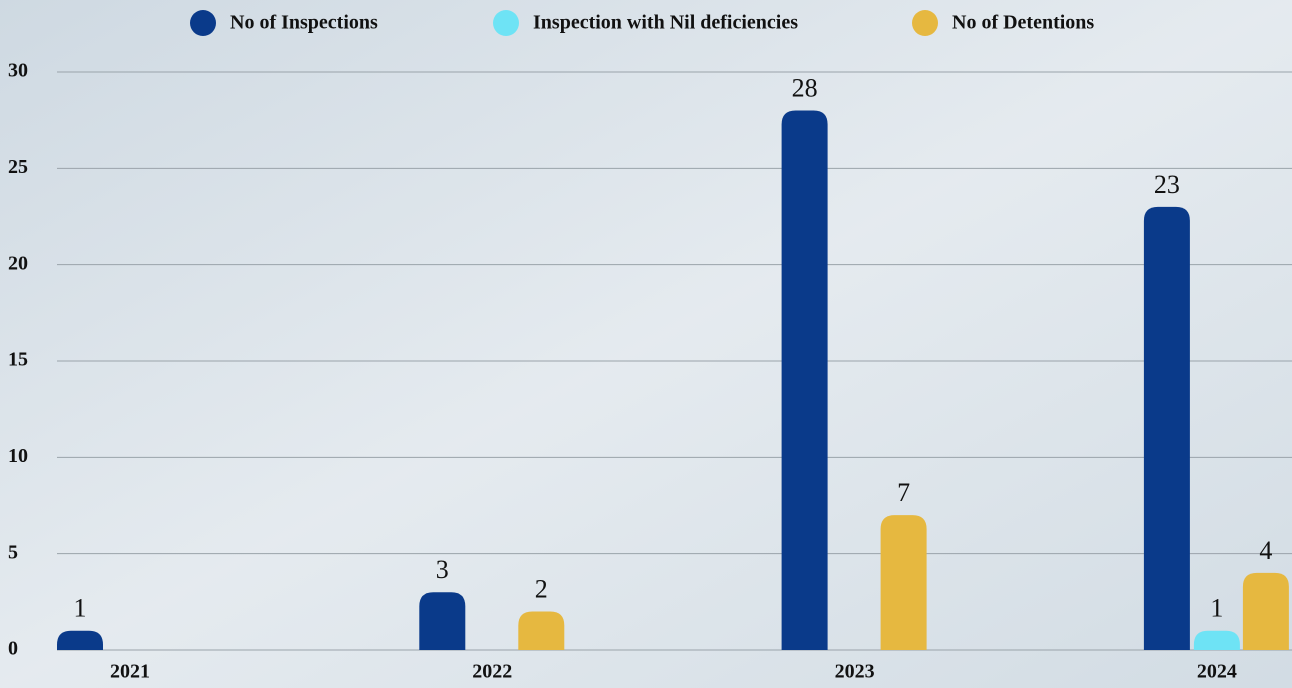 The width and height of the screenshot is (1292, 688). Describe the element at coordinates (130, 672) in the screenshot. I see `x-tick-label: 2021` at that location.